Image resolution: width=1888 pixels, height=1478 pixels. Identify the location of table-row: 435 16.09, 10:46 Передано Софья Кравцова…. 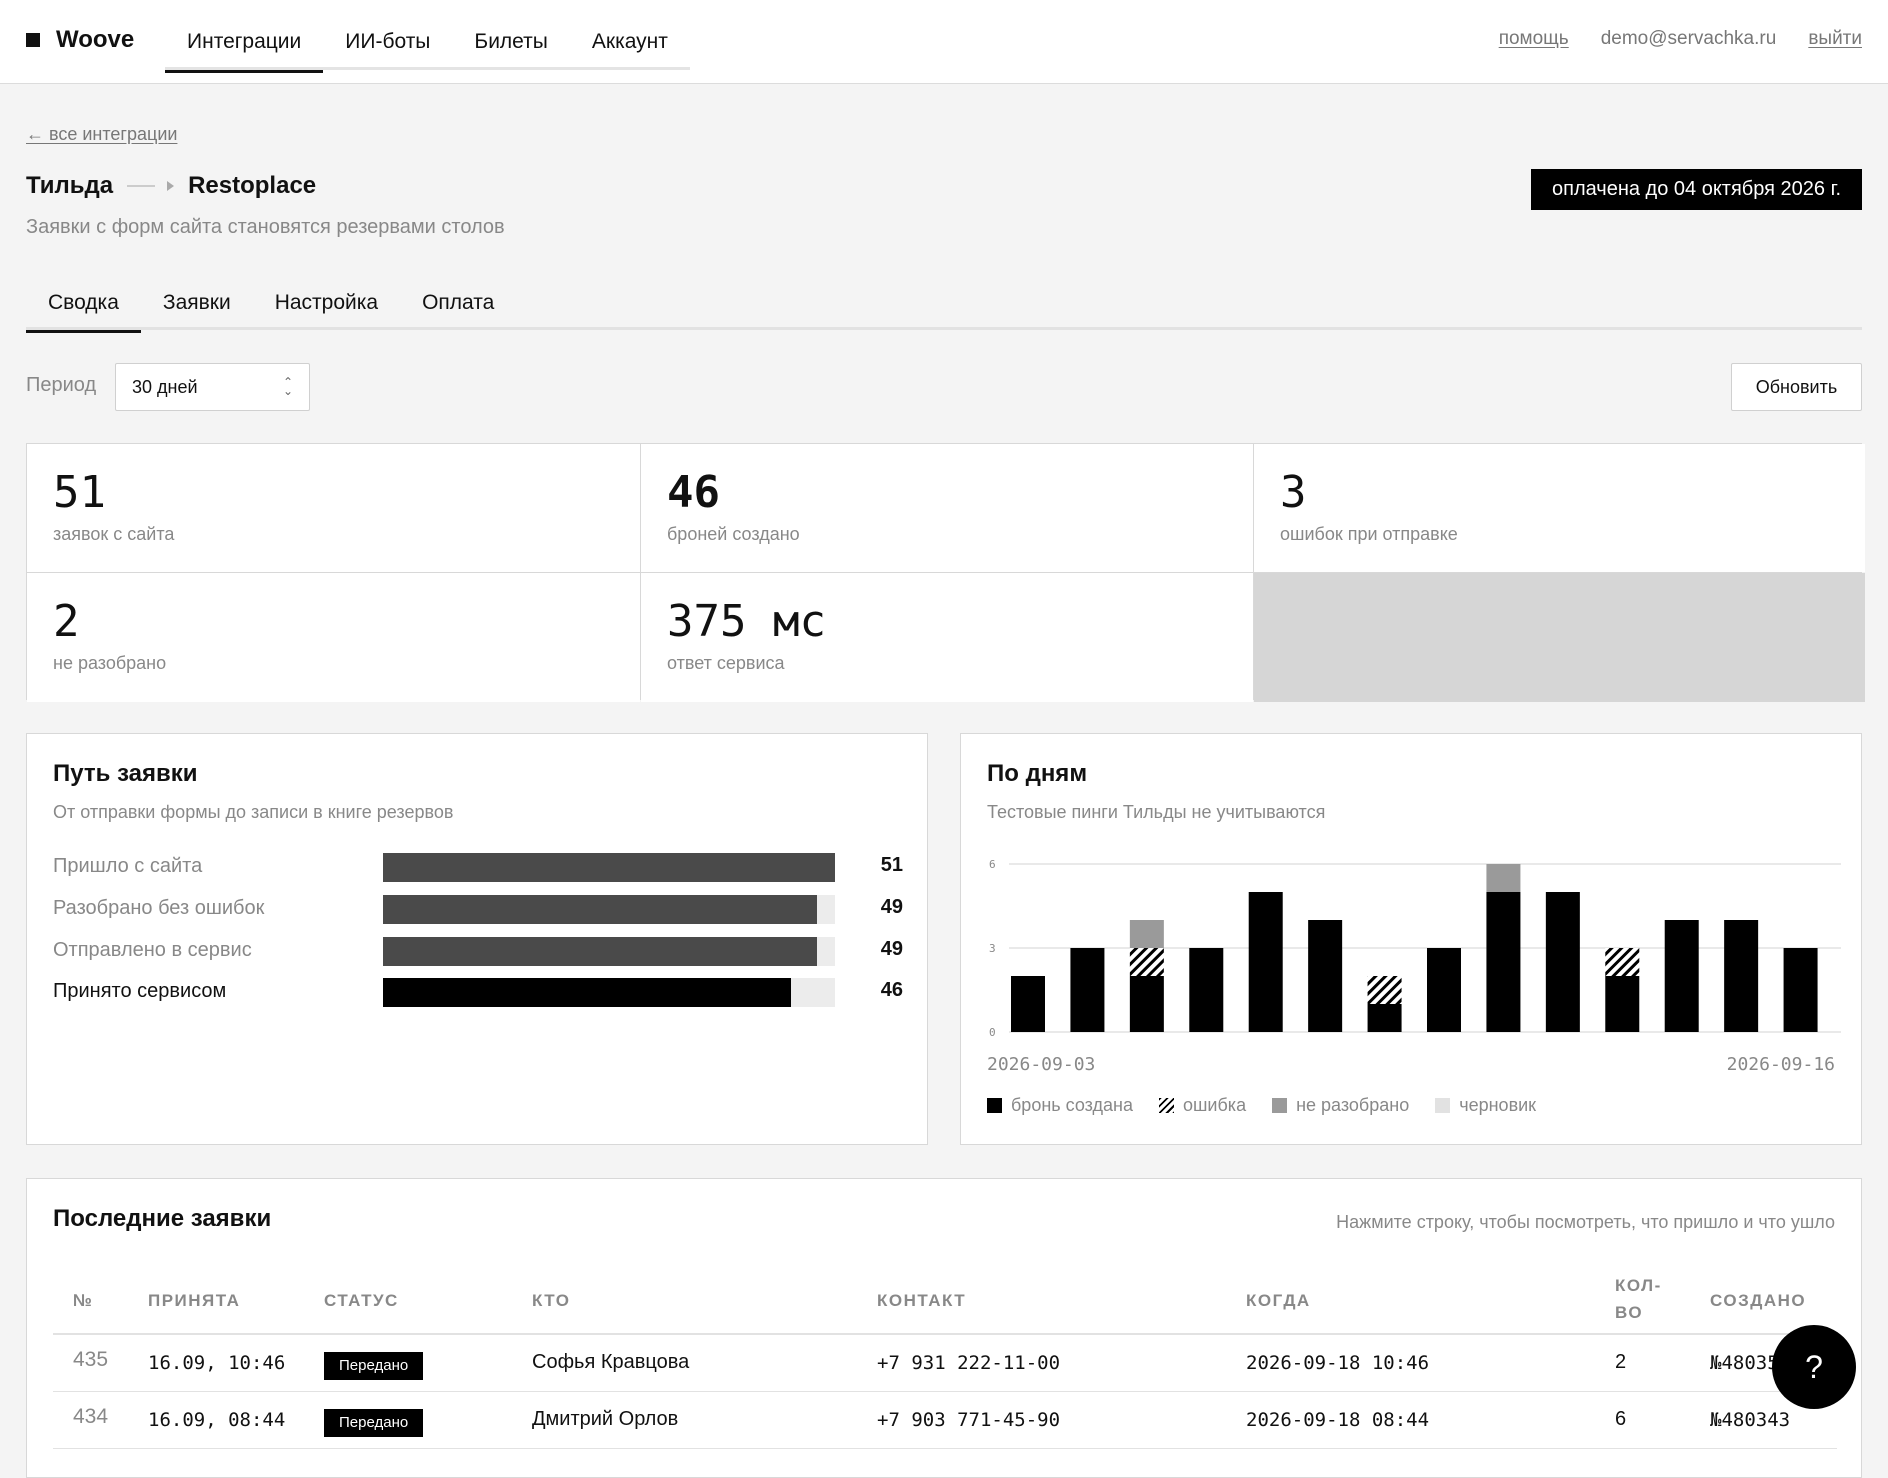
(945, 1363).